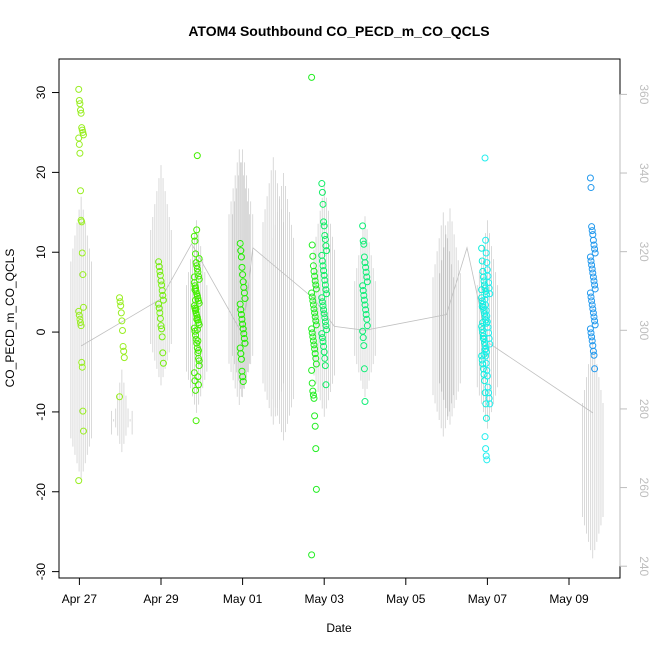 This screenshot has height=650, width=650. I want to click on y2-tick-label: 360, so click(643, 94).